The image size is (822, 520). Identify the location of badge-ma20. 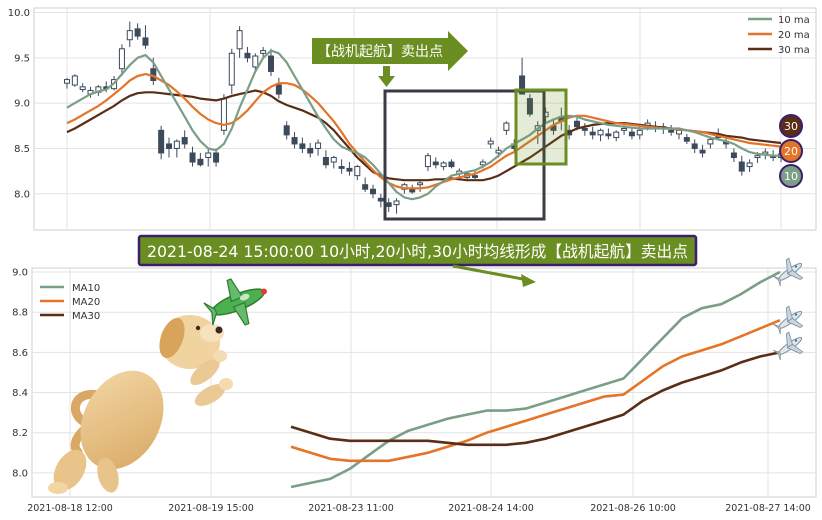
(791, 151).